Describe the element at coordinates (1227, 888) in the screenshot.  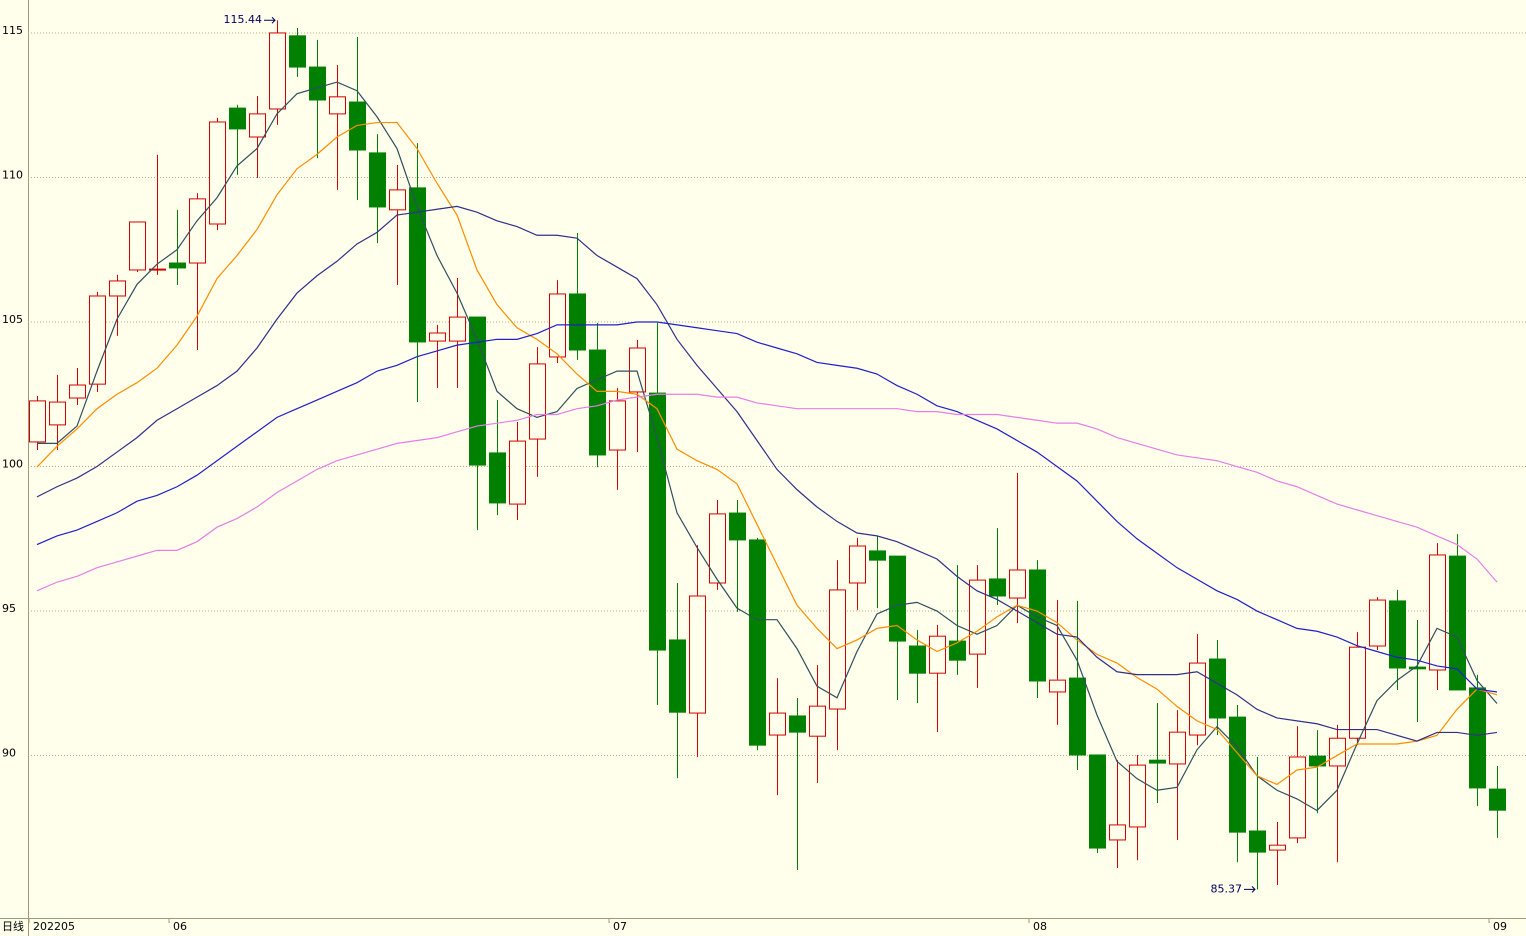
I see `extreme-label: 85.37` at that location.